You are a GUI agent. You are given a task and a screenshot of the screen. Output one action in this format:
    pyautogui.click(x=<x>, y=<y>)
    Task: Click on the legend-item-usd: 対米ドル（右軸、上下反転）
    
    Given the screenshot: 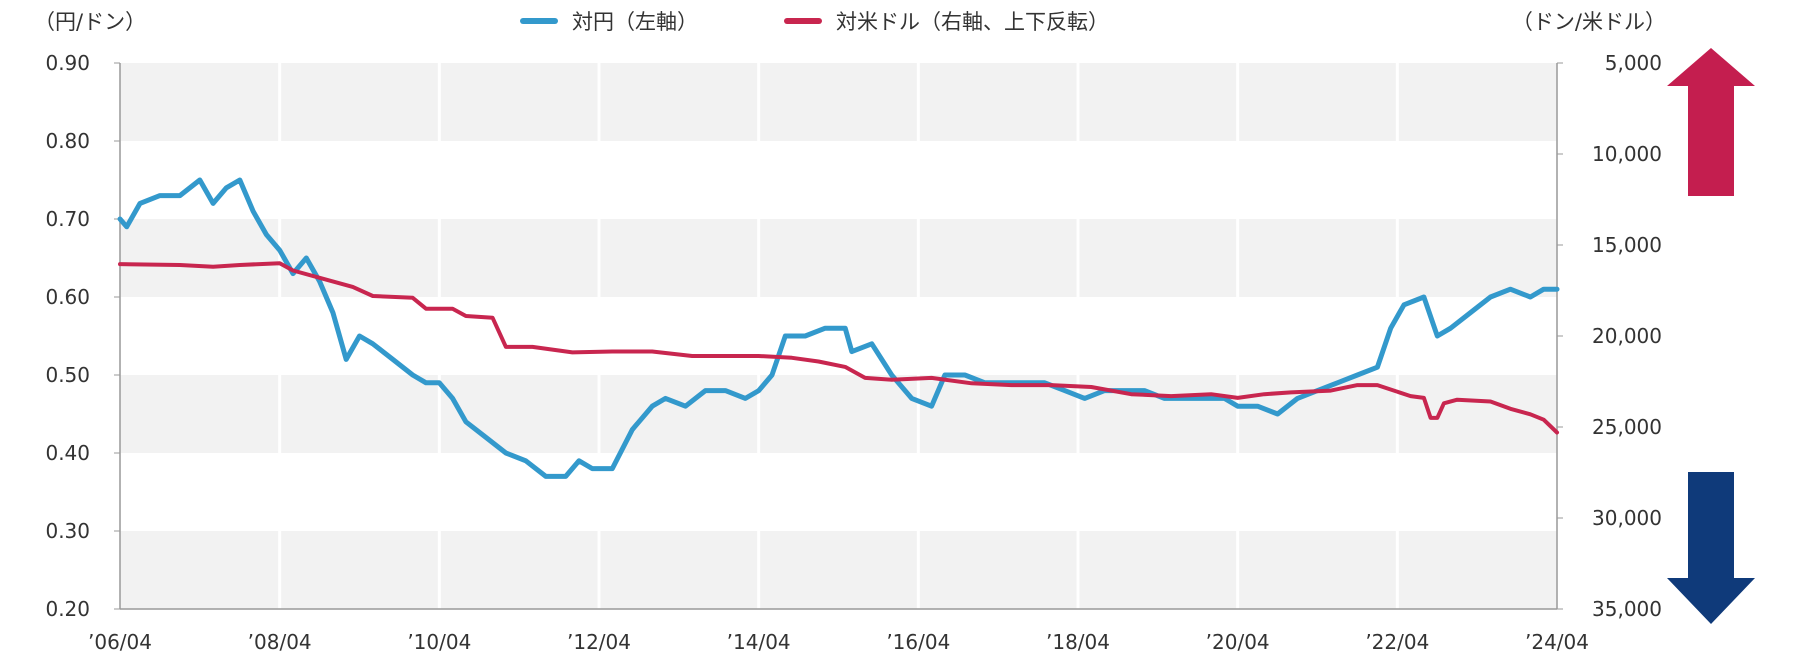 What is the action you would take?
    pyautogui.click(x=946, y=21)
    